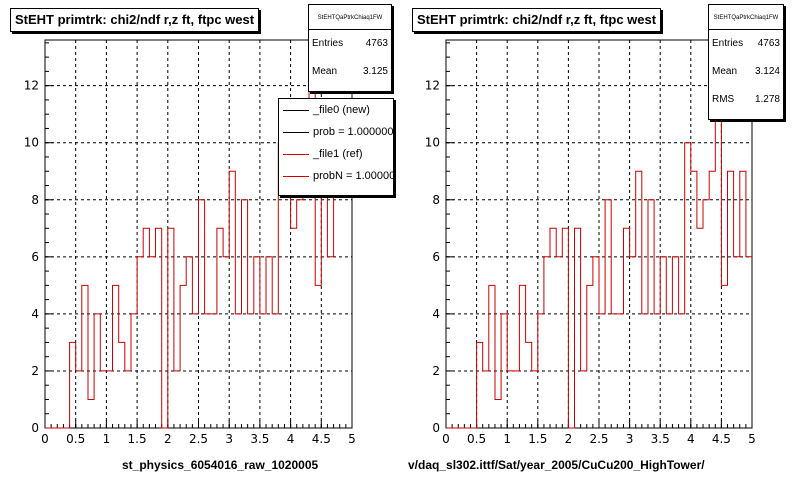 The height and width of the screenshot is (480, 800). I want to click on legend-label: probN = 1.000000, so click(353, 176).